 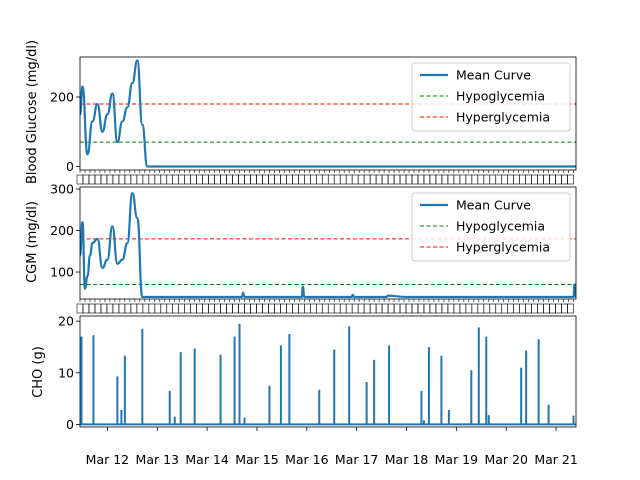 What do you see at coordinates (107, 459) in the screenshot?
I see `x-tick-label: Mar 12` at bounding box center [107, 459].